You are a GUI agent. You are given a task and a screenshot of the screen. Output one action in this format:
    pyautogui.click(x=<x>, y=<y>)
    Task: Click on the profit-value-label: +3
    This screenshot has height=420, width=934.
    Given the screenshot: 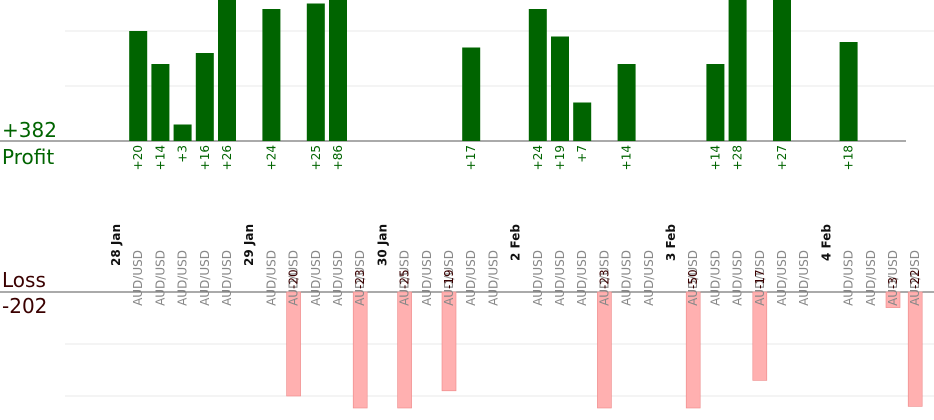 What is the action you would take?
    pyautogui.click(x=183, y=154)
    